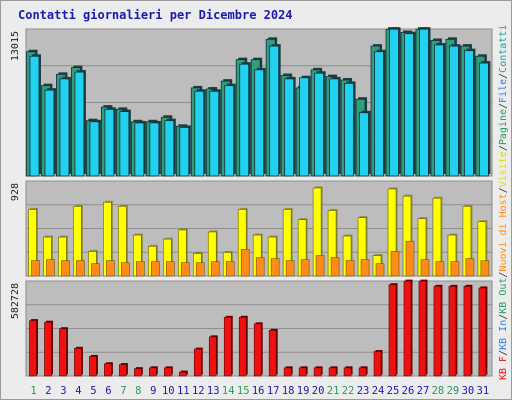 The height and width of the screenshot is (400, 512). Describe the element at coordinates (423, 391) in the screenshot. I see `x-tick-label-day-27: 27` at that location.